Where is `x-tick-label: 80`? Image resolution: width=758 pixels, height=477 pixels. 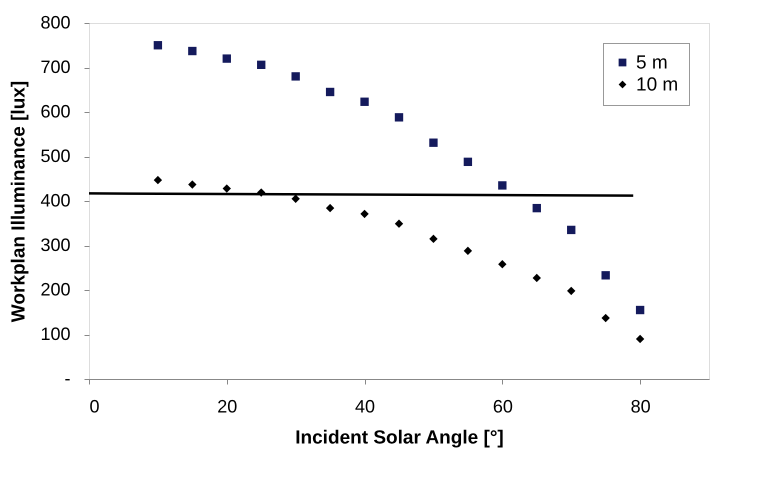 x-tick-label: 80 is located at coordinates (640, 406).